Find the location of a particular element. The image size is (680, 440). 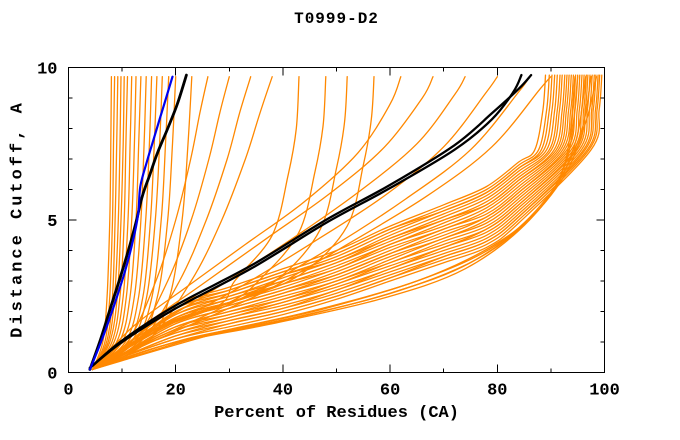

x-tick-label: 100 is located at coordinates (604, 391).